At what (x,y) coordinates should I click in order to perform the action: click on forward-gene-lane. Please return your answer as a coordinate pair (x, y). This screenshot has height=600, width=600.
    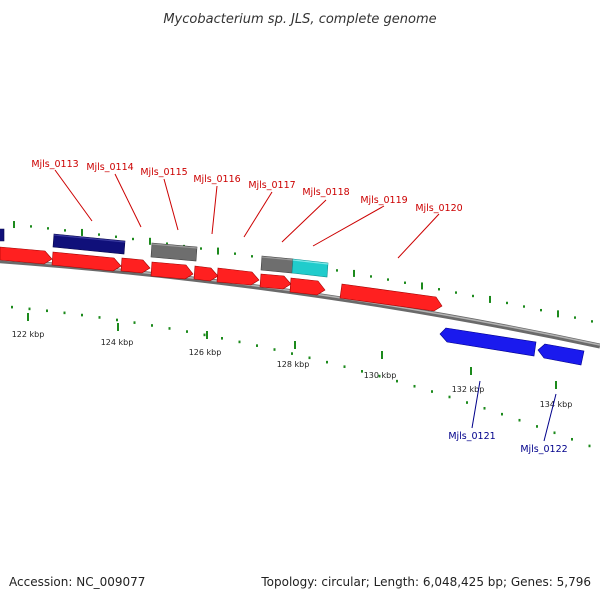
    Looking at the image, I should click on (221, 279).